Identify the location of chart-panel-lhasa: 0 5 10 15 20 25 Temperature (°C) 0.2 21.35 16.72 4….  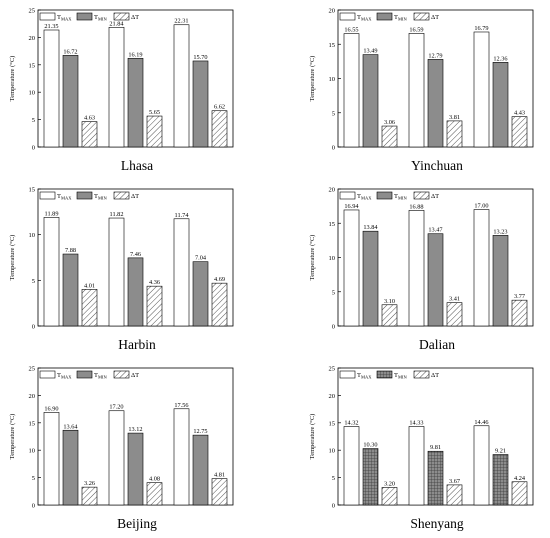
(125, 89).